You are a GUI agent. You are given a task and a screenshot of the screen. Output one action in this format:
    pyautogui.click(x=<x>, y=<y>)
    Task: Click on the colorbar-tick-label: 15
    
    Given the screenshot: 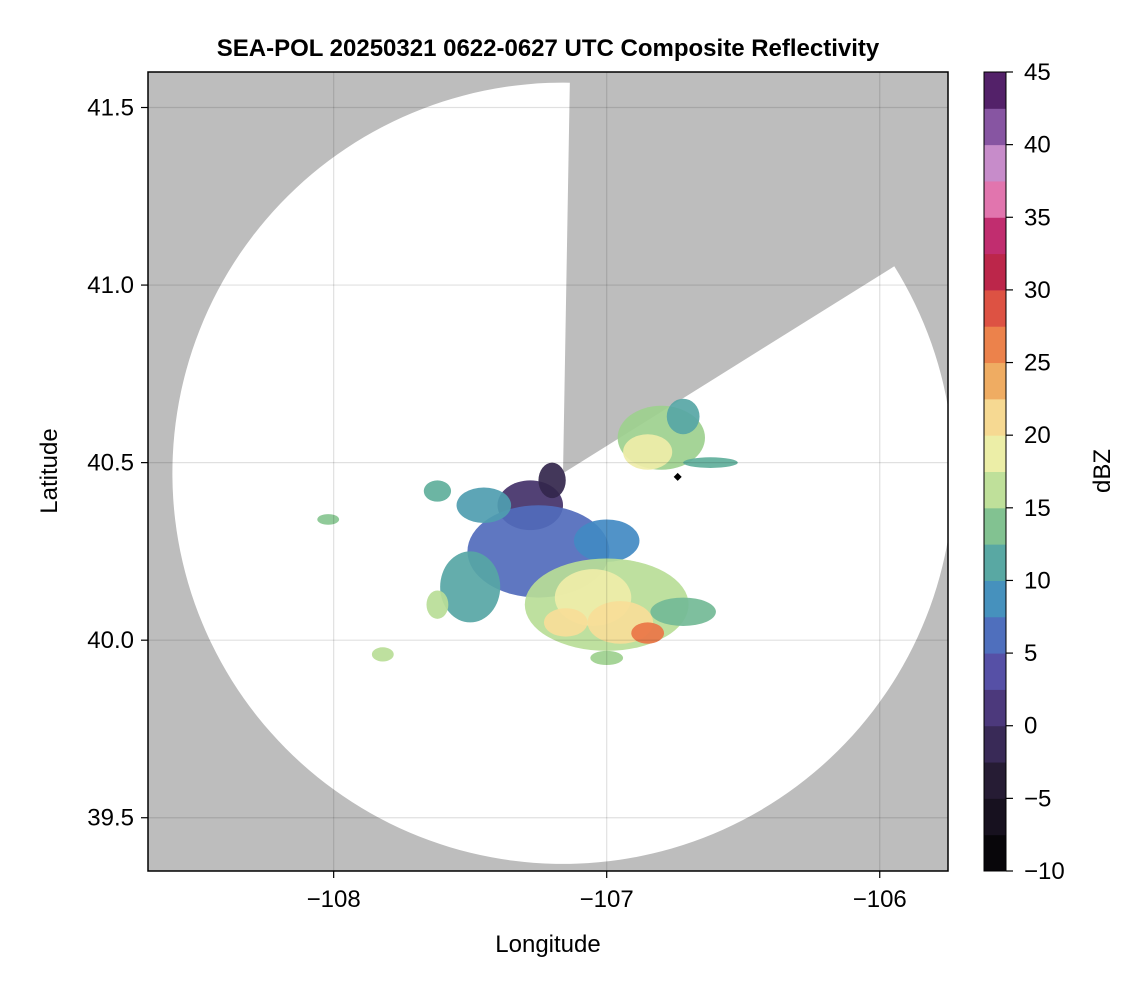 What is the action you would take?
    pyautogui.click(x=1037, y=508)
    